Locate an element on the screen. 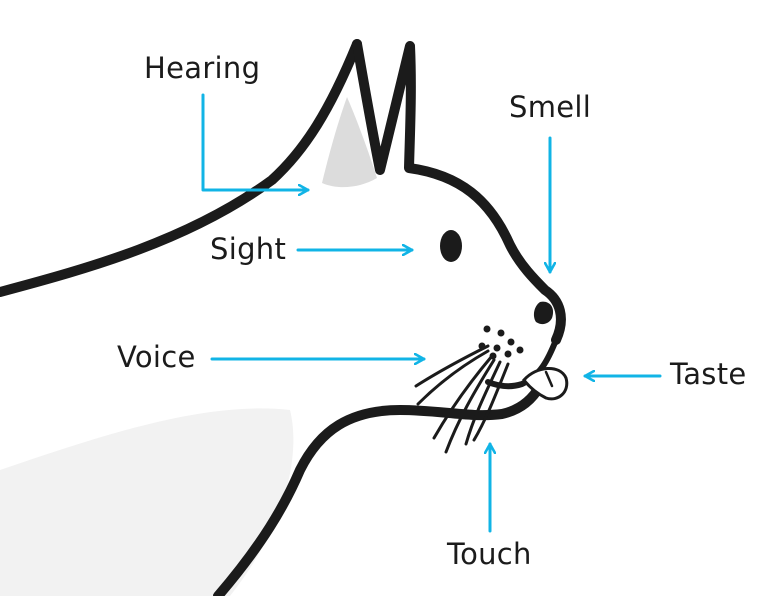 Image resolution: width=778 pixels, height=596 pixels. sight-label: Sight is located at coordinates (248, 249).